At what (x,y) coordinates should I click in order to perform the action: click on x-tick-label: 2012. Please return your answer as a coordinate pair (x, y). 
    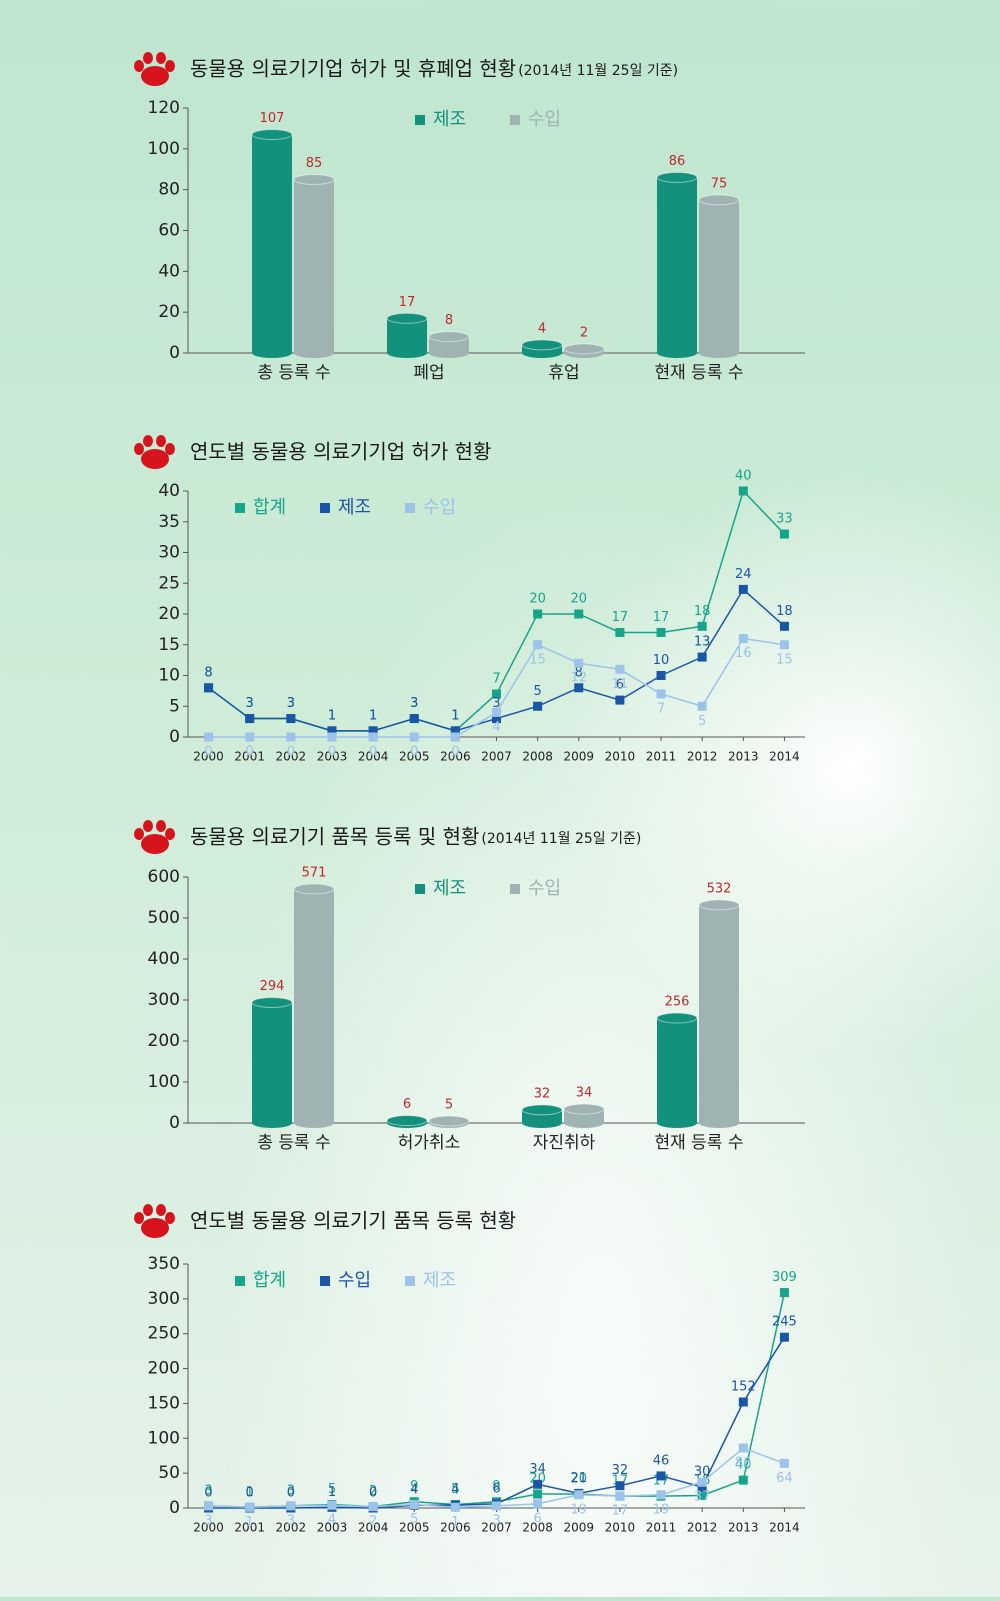
    Looking at the image, I should click on (702, 1528).